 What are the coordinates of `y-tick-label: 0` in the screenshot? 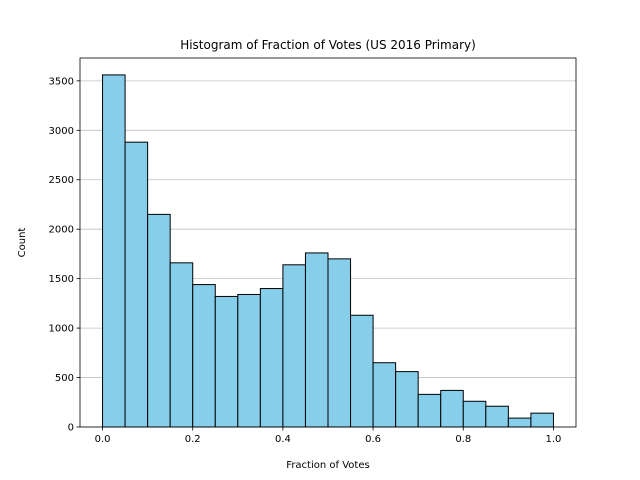 It's located at (71, 428).